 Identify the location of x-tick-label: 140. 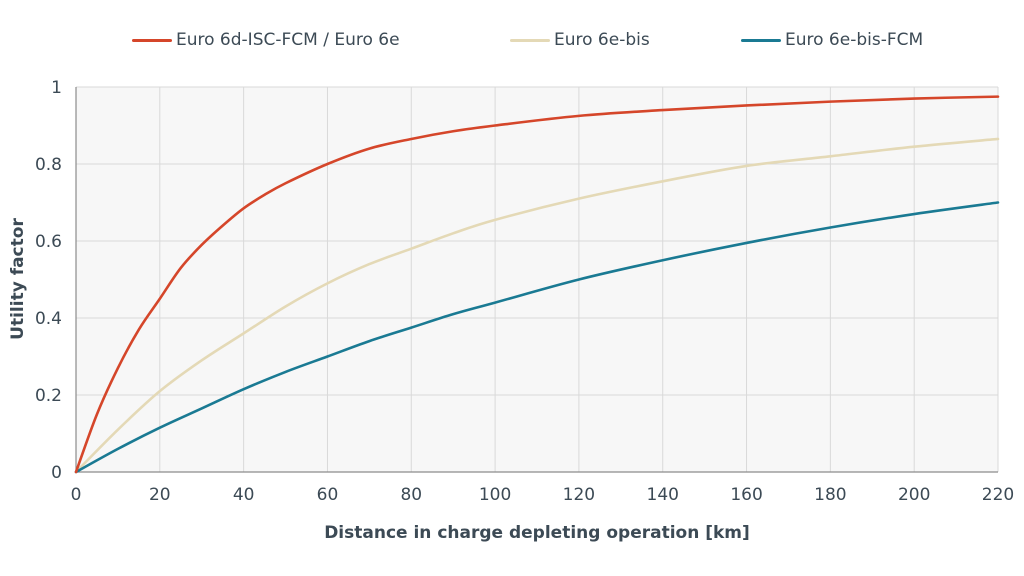
(663, 495).